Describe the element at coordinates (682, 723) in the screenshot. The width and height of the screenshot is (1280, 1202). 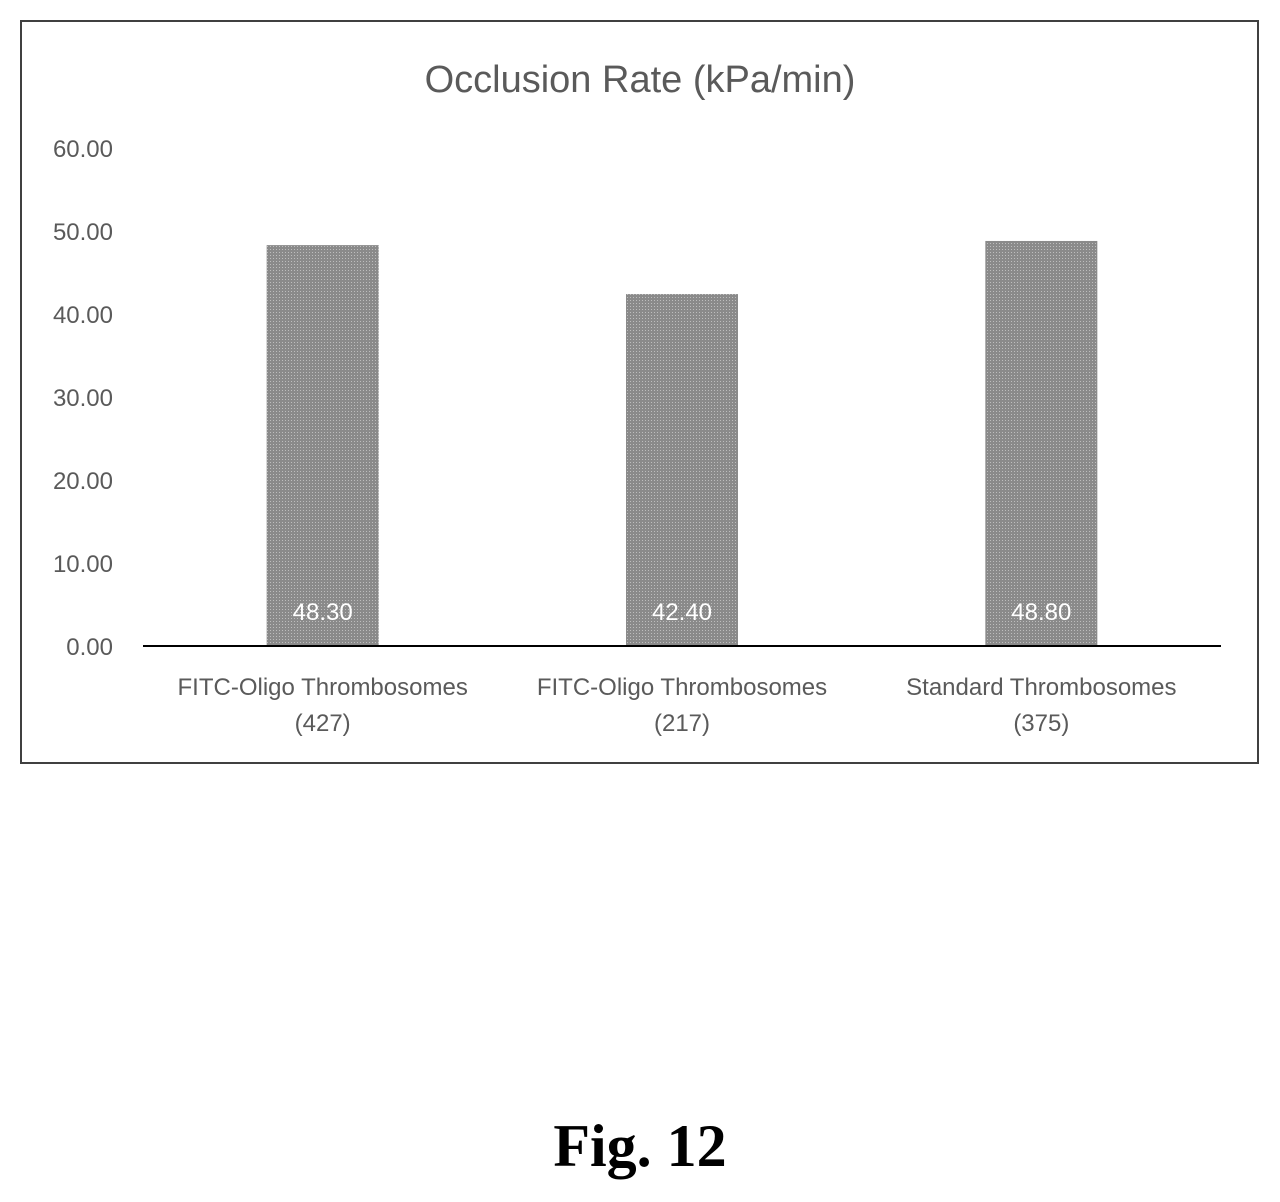
I see `x-category-label: (217)` at that location.